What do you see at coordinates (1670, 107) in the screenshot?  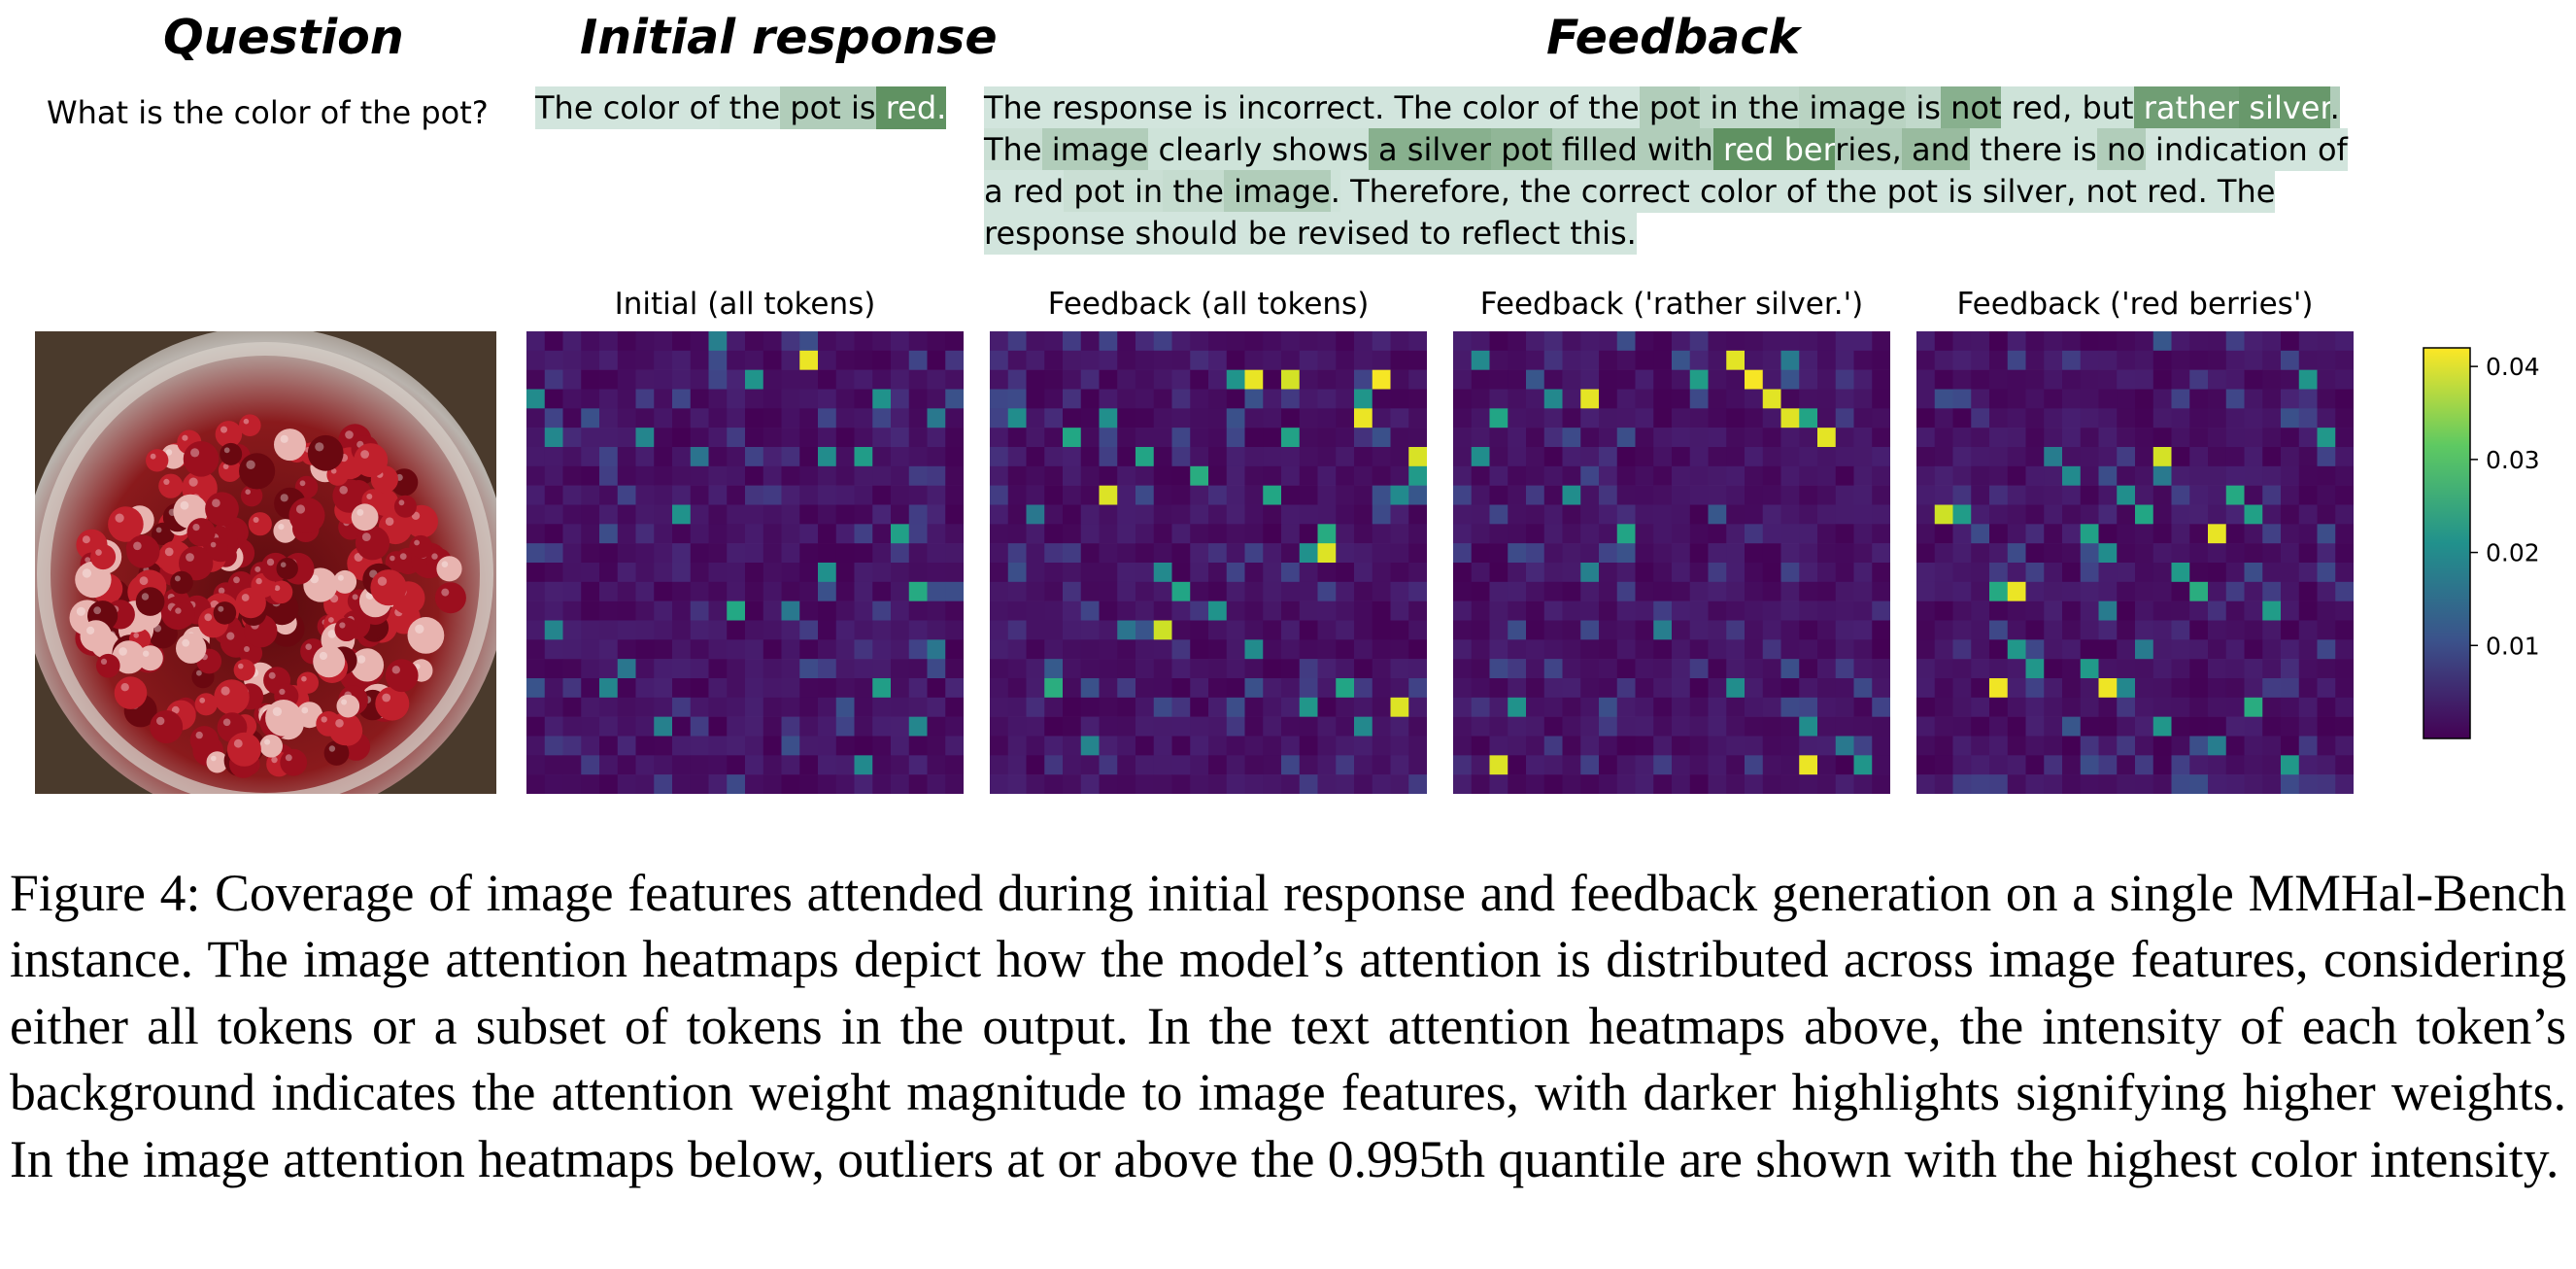 I see `token: pot` at bounding box center [1670, 107].